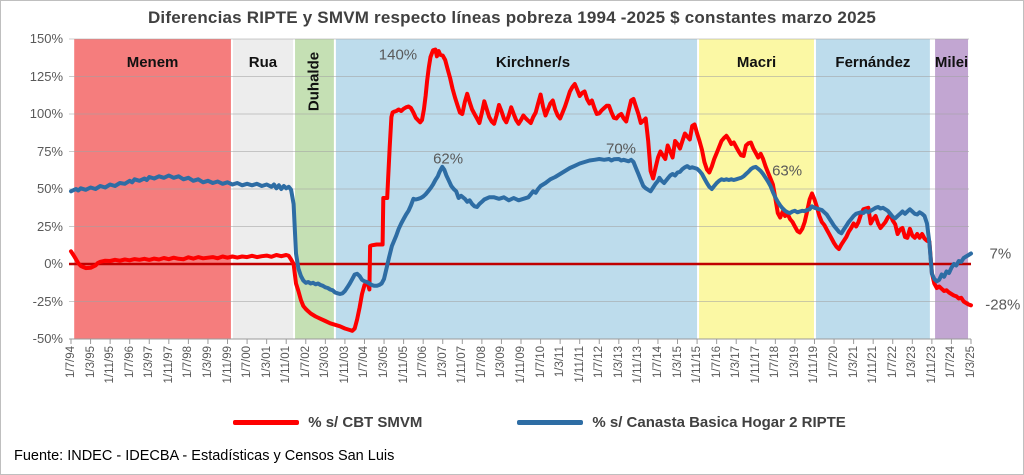  I want to click on legend-item-canasta-ripte: % s/ Canasta Basica Hogar 2 RIPTE, so click(681, 422).